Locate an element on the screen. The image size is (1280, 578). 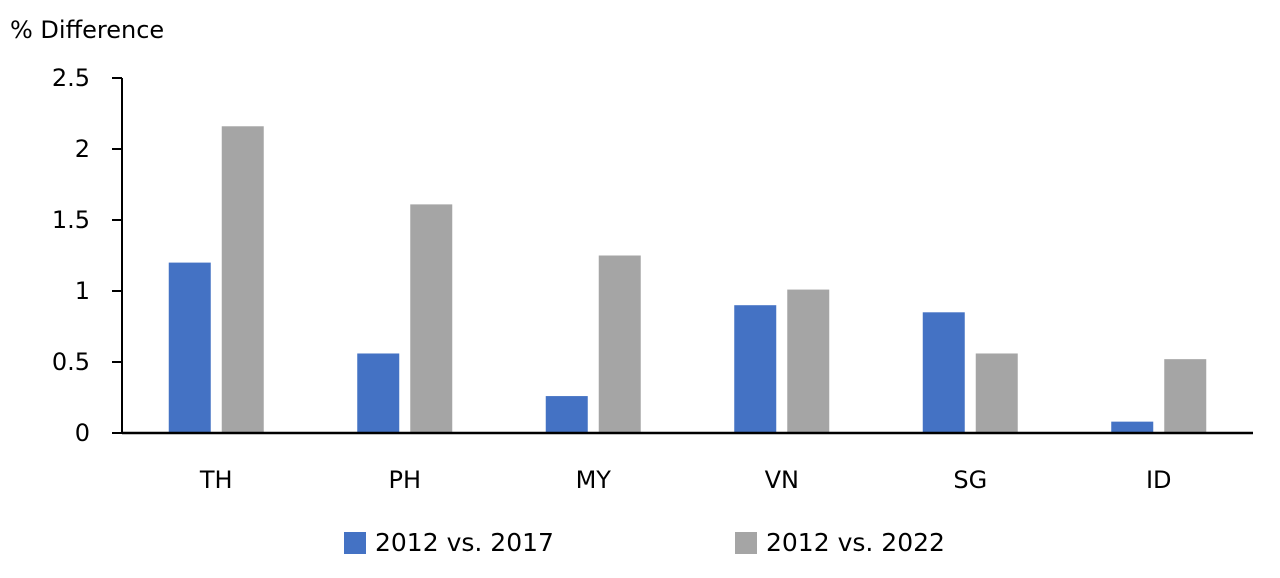
y-axis: 0 0.5 1 1.5 2 2.5 is located at coordinates (87, 255).